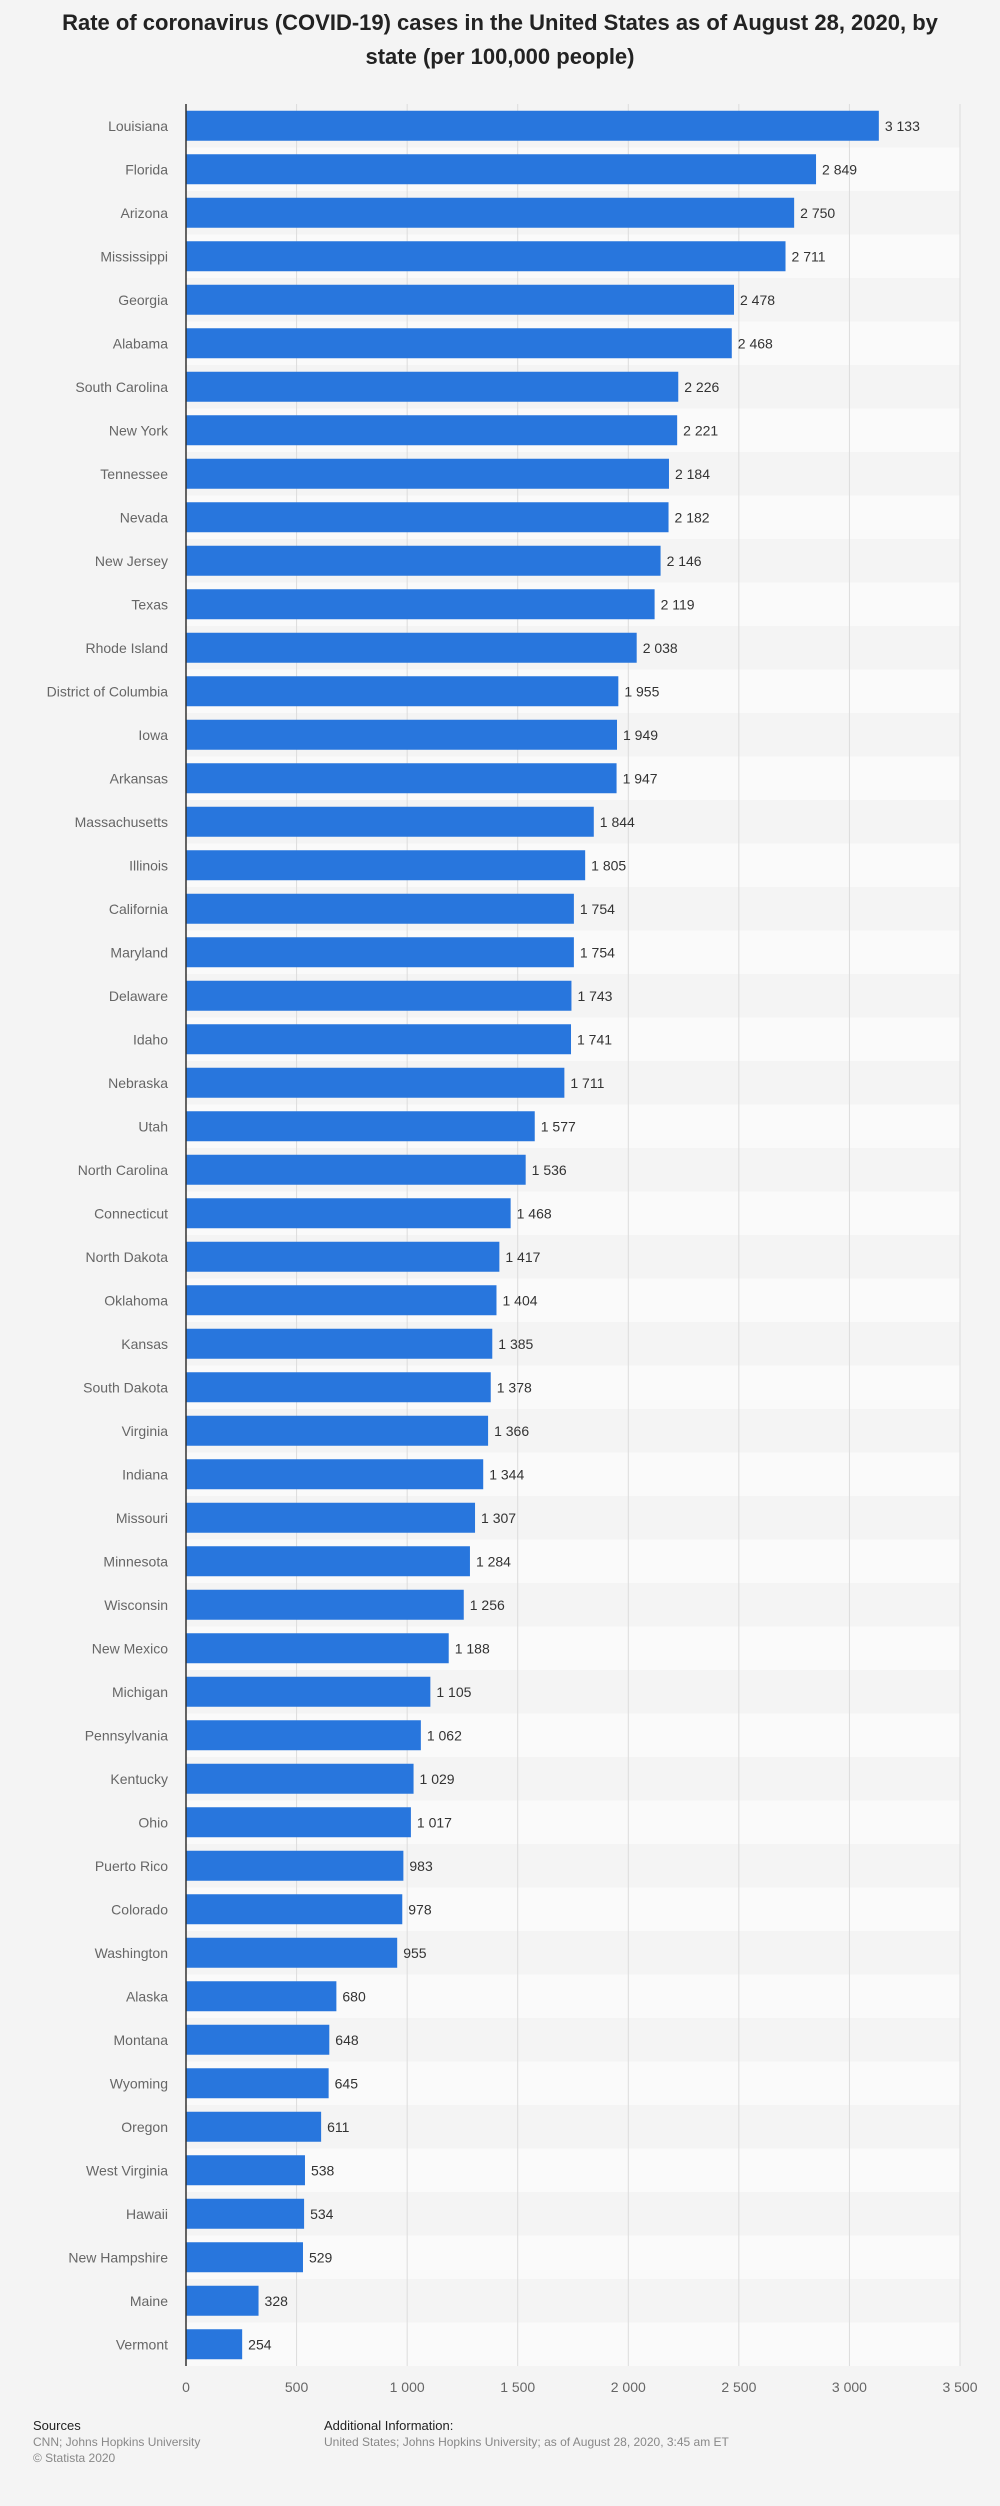 The height and width of the screenshot is (2506, 1000). I want to click on data-label: 2 119, so click(678, 604).